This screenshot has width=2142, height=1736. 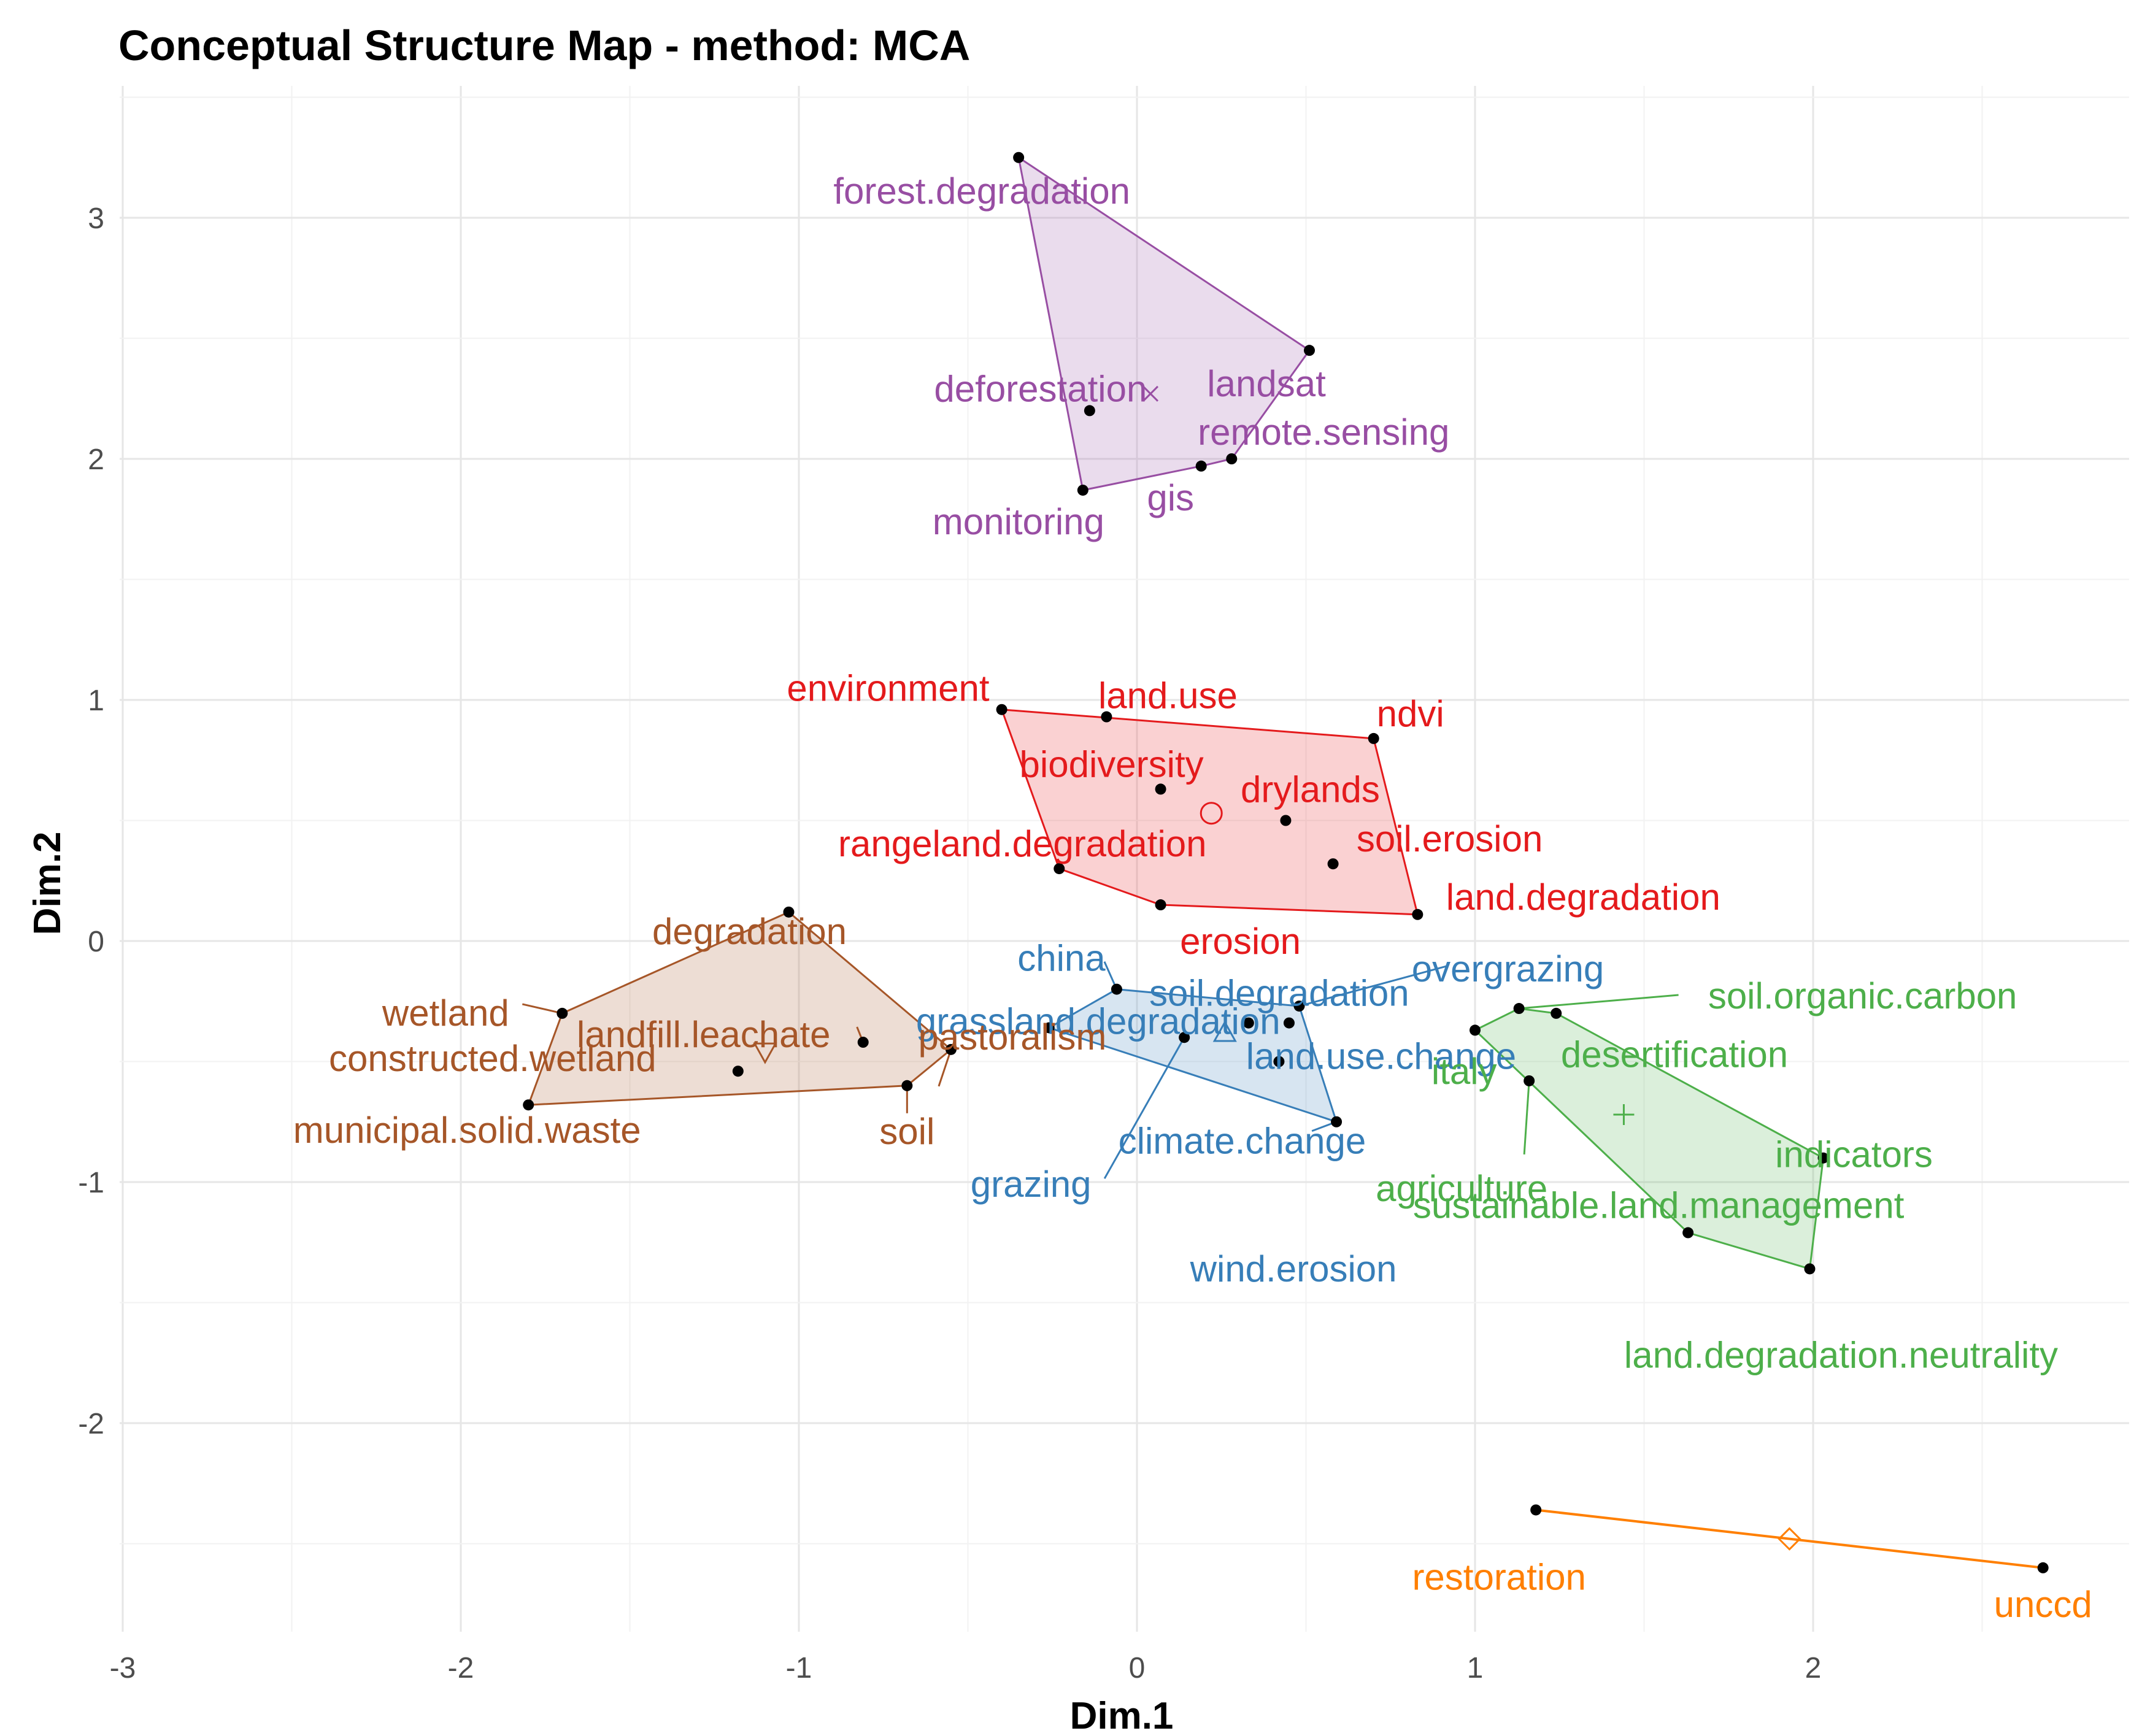 What do you see at coordinates (1381, 1056) in the screenshot?
I see `label-land-use-change: land.use.change` at bounding box center [1381, 1056].